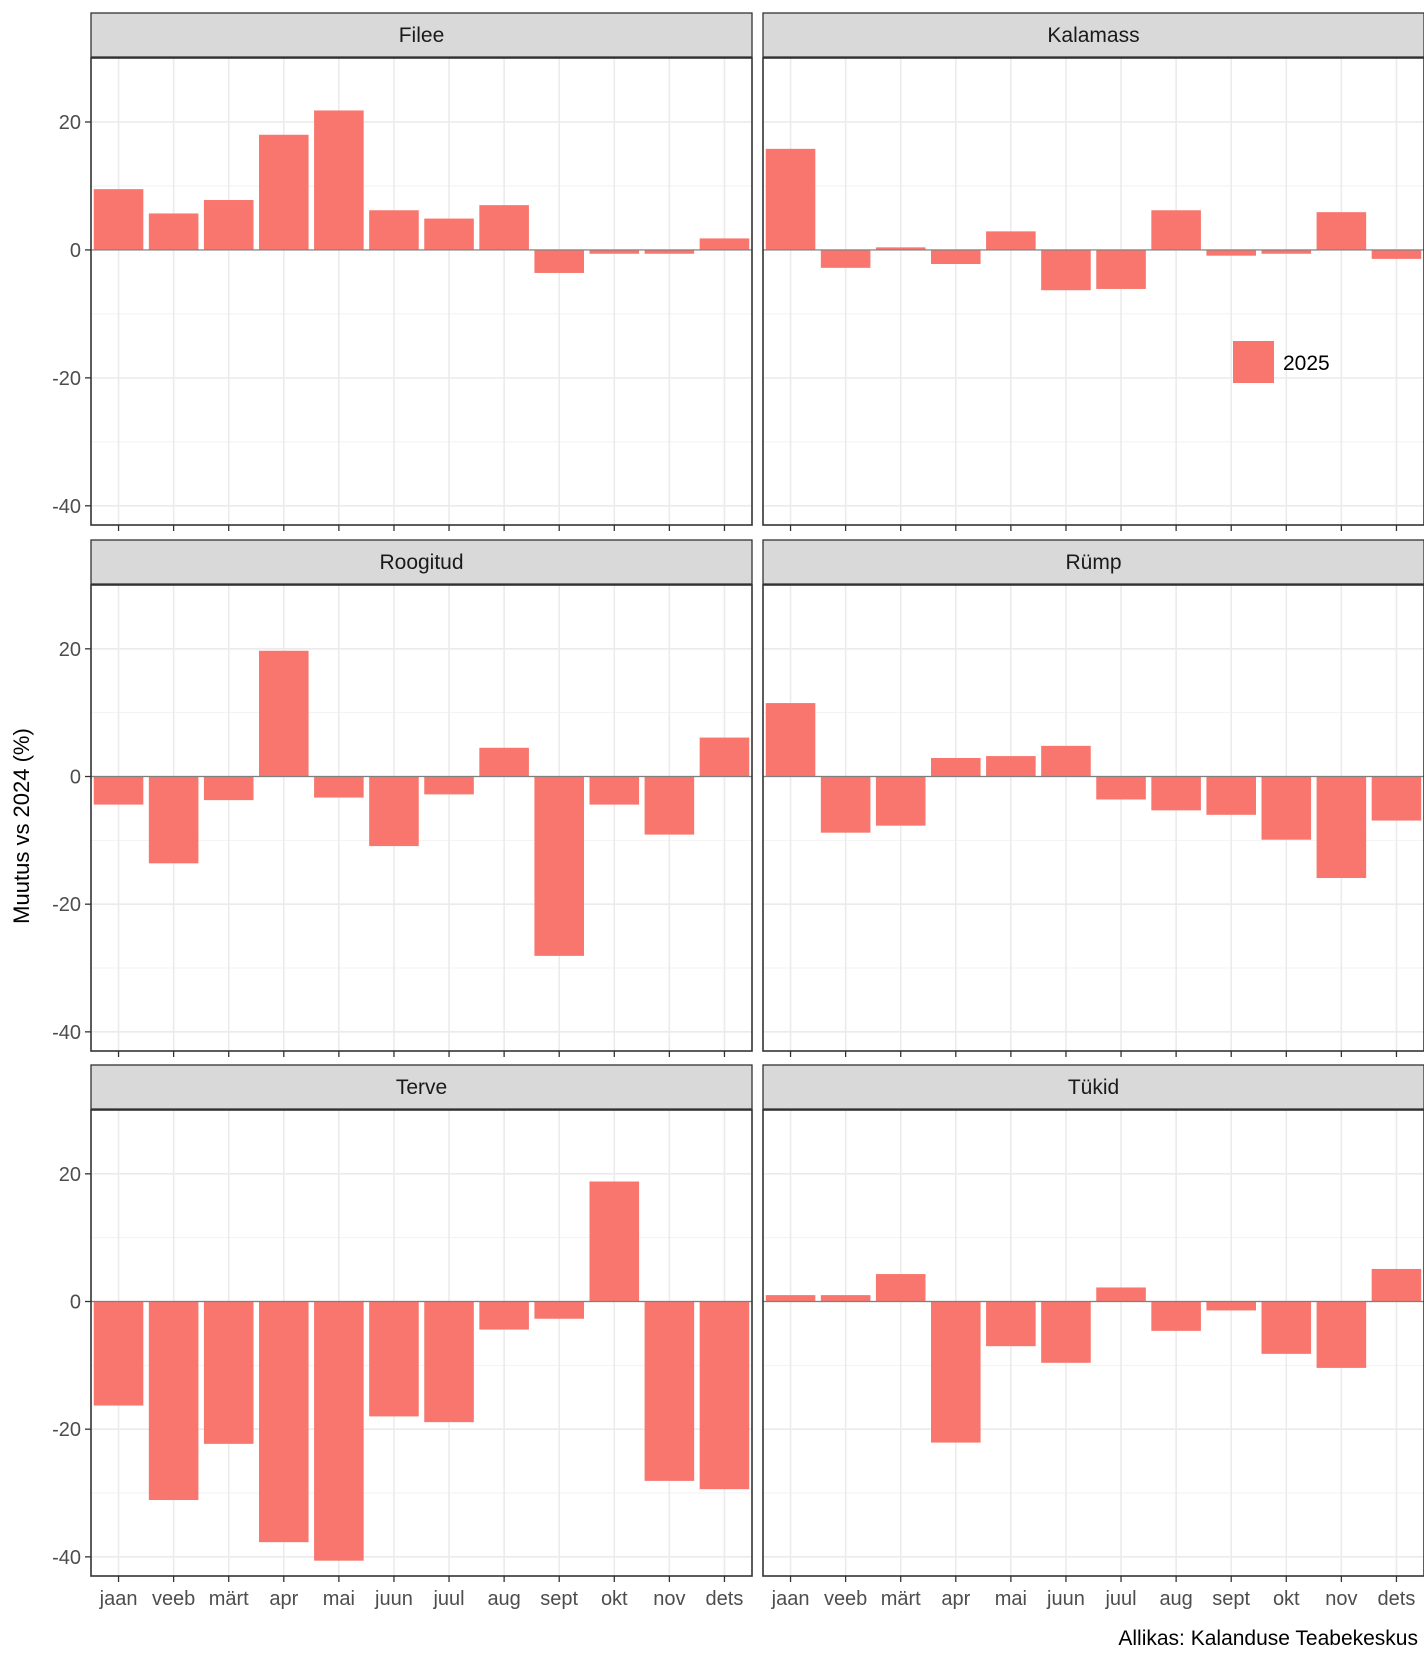 This screenshot has width=1424, height=1653. Describe the element at coordinates (1093, 1343) in the screenshot. I see `panel-border` at that location.